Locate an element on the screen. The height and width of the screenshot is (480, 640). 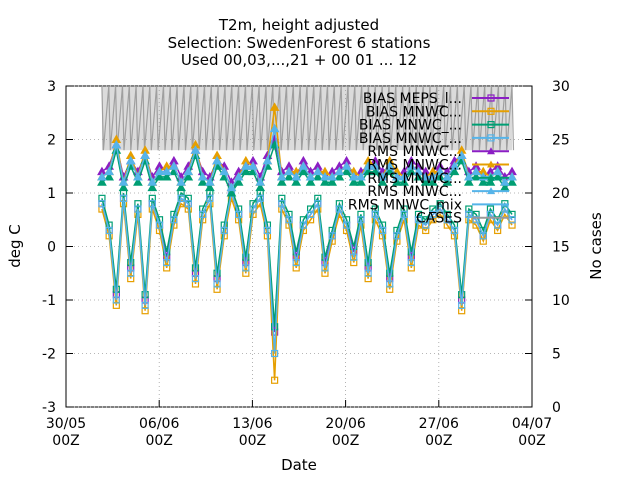
legend-label: RMS MNWC_mix is located at coordinates (405, 205).